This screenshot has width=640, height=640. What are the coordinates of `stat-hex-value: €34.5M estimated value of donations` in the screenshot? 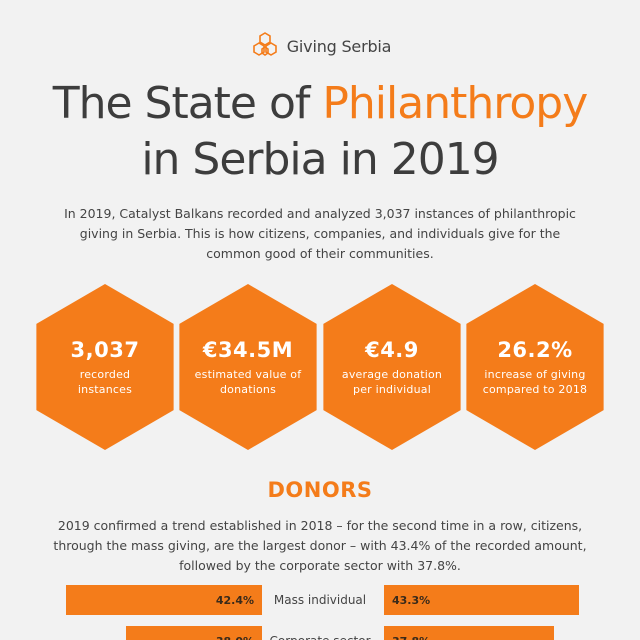 It's located at (248, 367).